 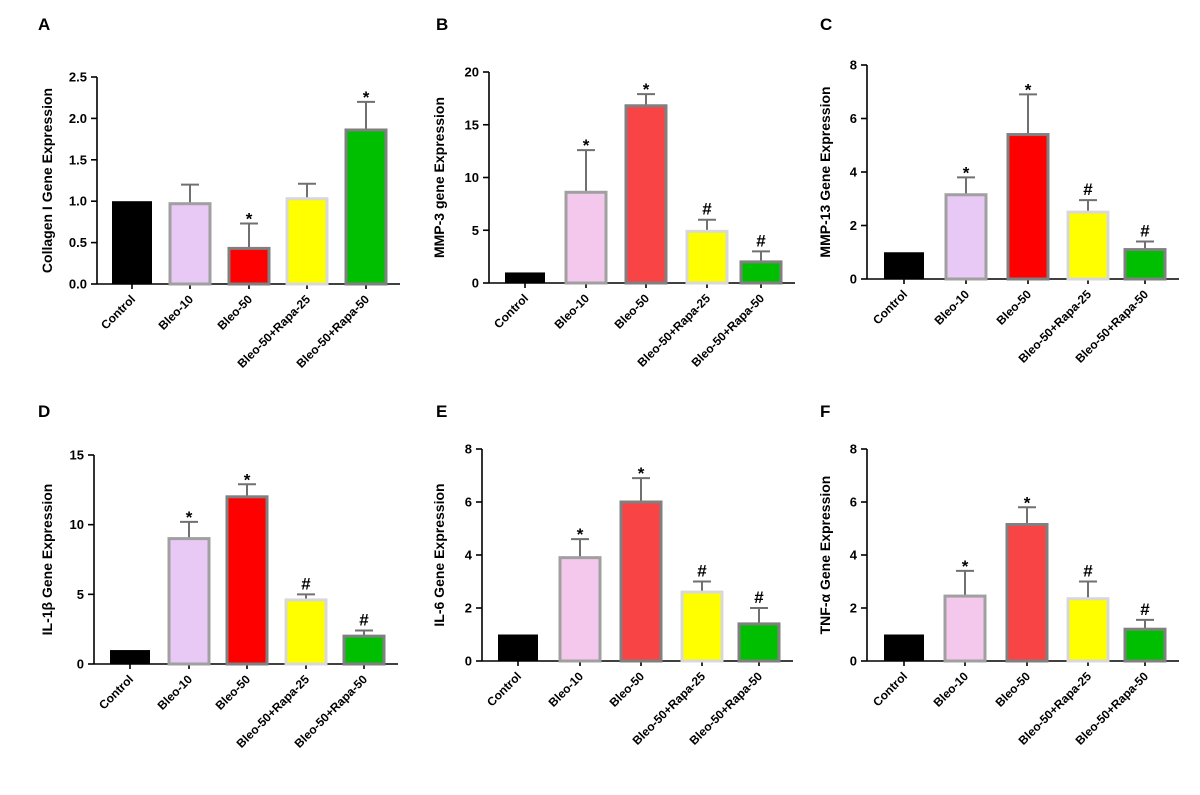 What do you see at coordinates (77, 524) in the screenshot?
I see `y-tick-label: 10` at bounding box center [77, 524].